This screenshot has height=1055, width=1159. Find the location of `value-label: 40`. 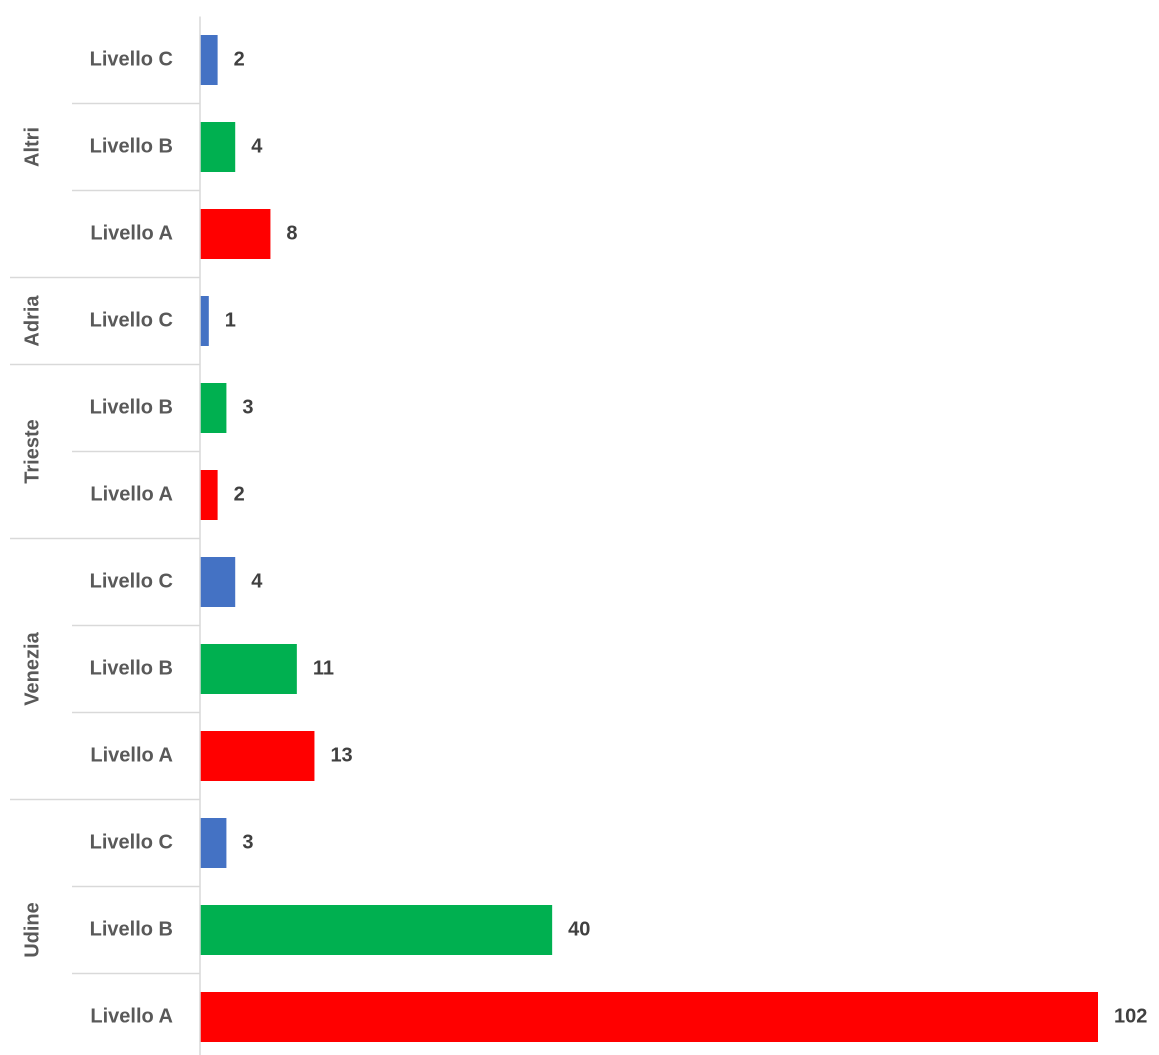

value-label: 40 is located at coordinates (579, 929).